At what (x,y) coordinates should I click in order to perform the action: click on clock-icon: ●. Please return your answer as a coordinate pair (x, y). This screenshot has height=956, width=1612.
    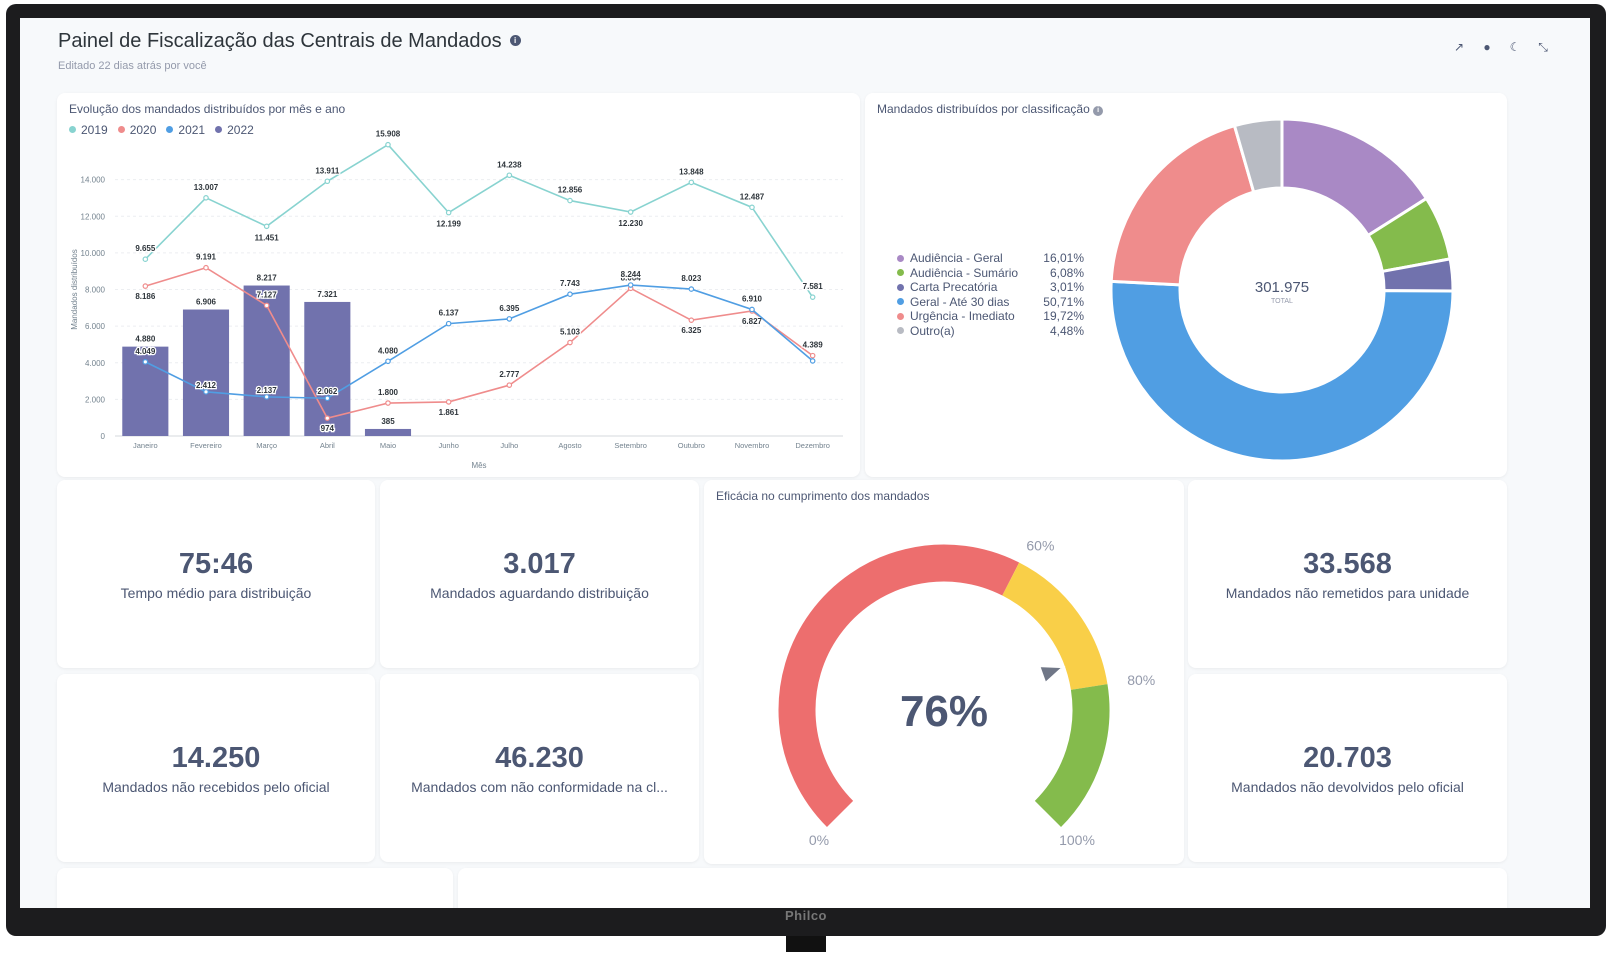
    Looking at the image, I should click on (1487, 47).